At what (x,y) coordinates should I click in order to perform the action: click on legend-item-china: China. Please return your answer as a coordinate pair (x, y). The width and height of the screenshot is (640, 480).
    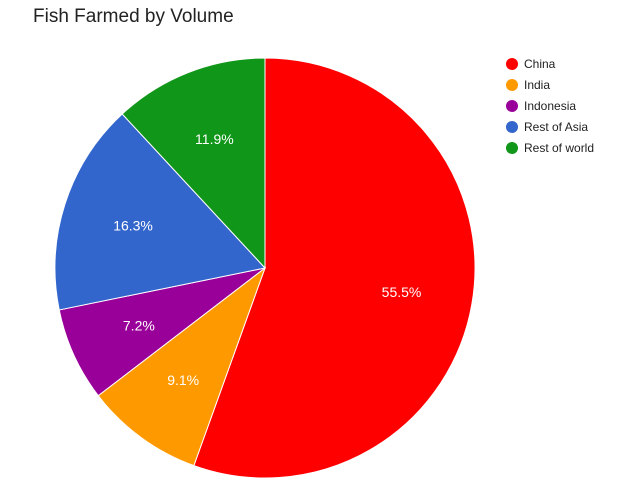
    Looking at the image, I should click on (531, 64).